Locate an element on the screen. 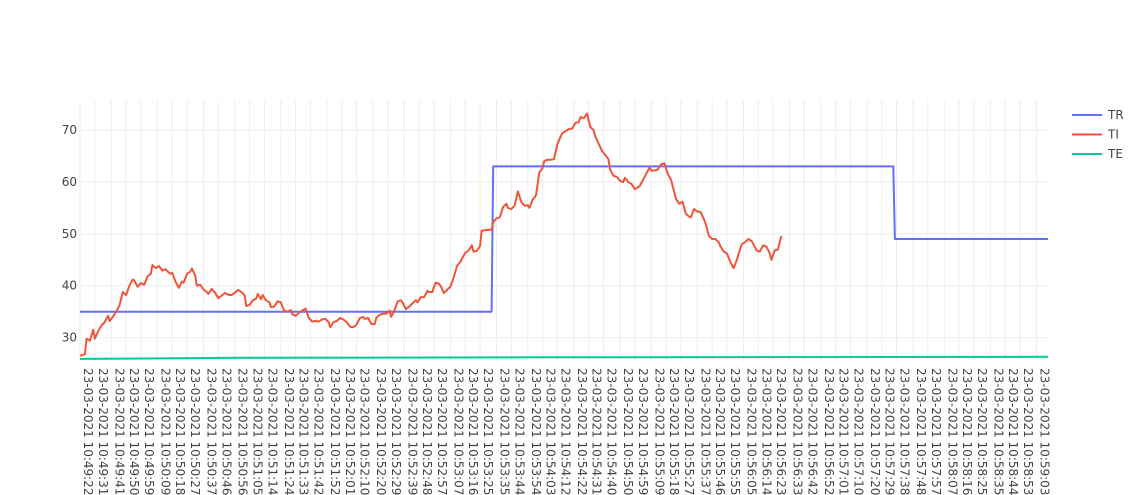 Image resolution: width=1139 pixels, height=495 pixels. x-tick-label: 23-03-2021 10:52:29 is located at coordinates (396, 431).